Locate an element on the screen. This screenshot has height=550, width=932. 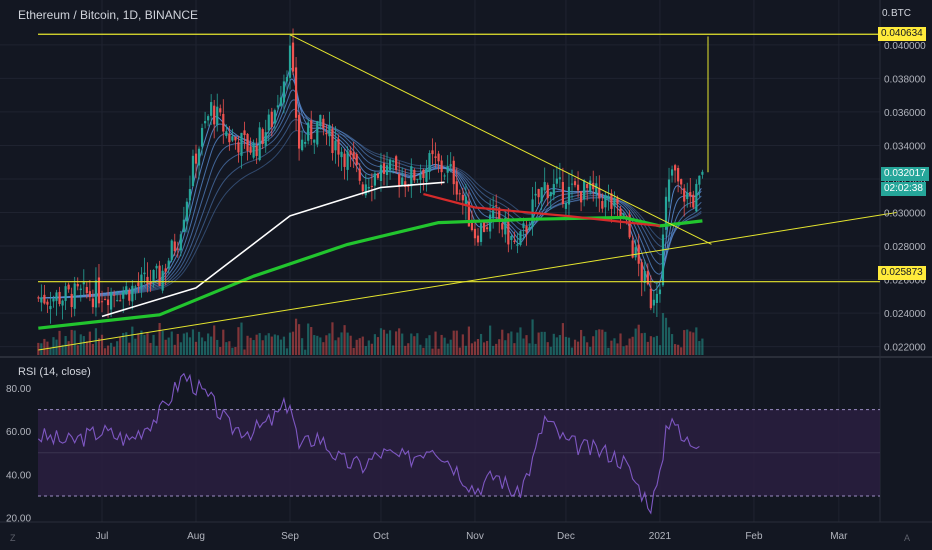
time-tick-label: Feb is located at coordinates (754, 536).